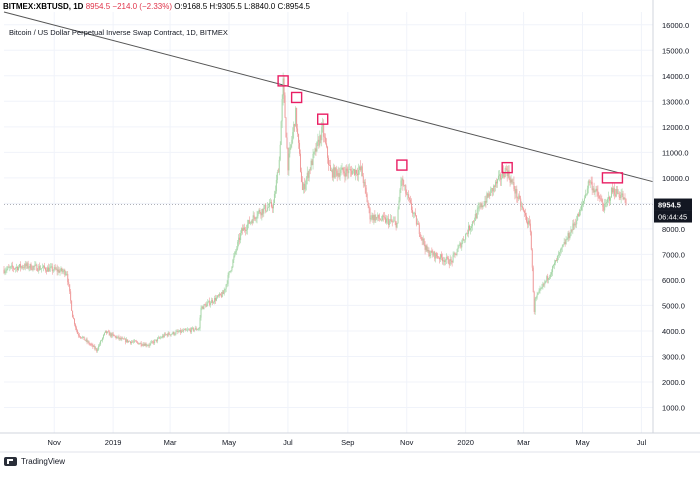 The height and width of the screenshot is (478, 700). Describe the element at coordinates (675, 25) in the screenshot. I see `y-tick-label: 16000.0` at that location.